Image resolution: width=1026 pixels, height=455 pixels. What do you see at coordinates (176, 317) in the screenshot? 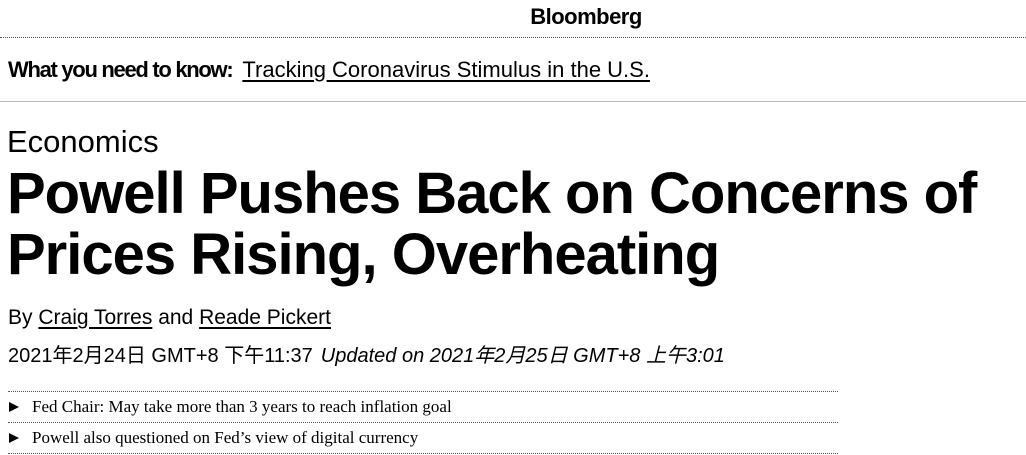
I see `byline-joiner: and` at bounding box center [176, 317].